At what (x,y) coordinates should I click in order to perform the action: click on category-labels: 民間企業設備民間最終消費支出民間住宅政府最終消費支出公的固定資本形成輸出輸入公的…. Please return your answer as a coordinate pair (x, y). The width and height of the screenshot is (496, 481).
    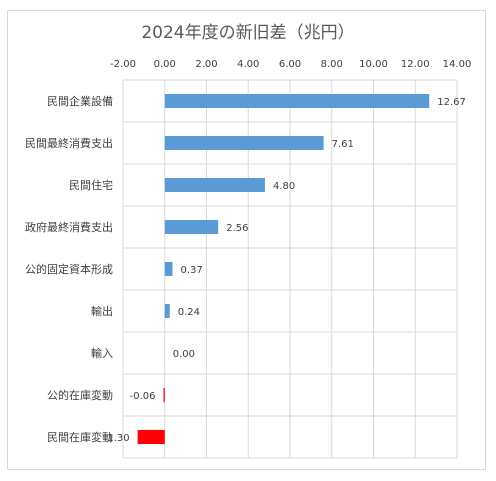
    Looking at the image, I should click on (69, 269).